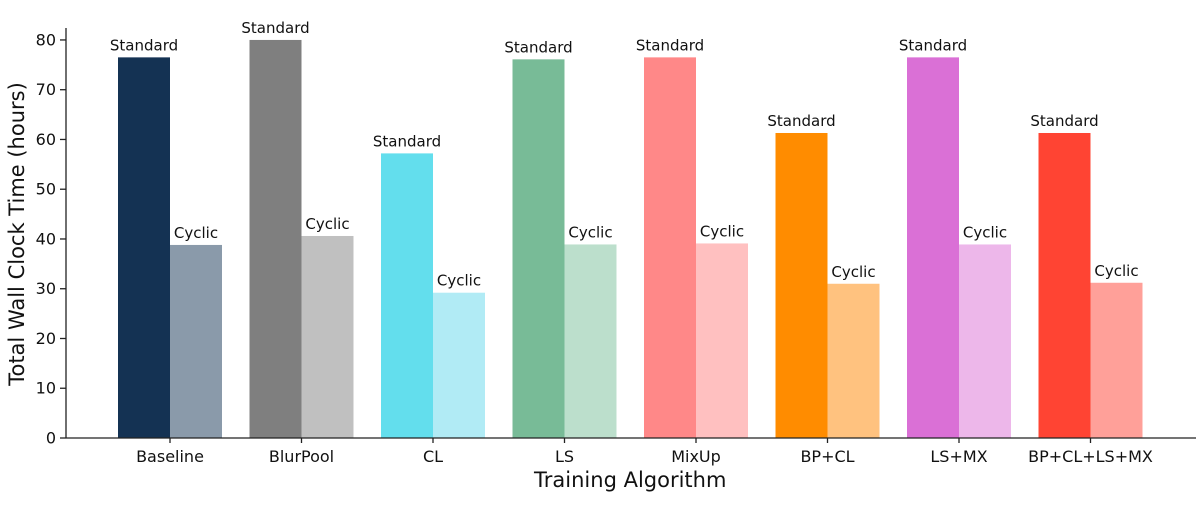 This screenshot has height=512, width=1200. What do you see at coordinates (301, 456) in the screenshot?
I see `x-tick-label: BlurPool` at bounding box center [301, 456].